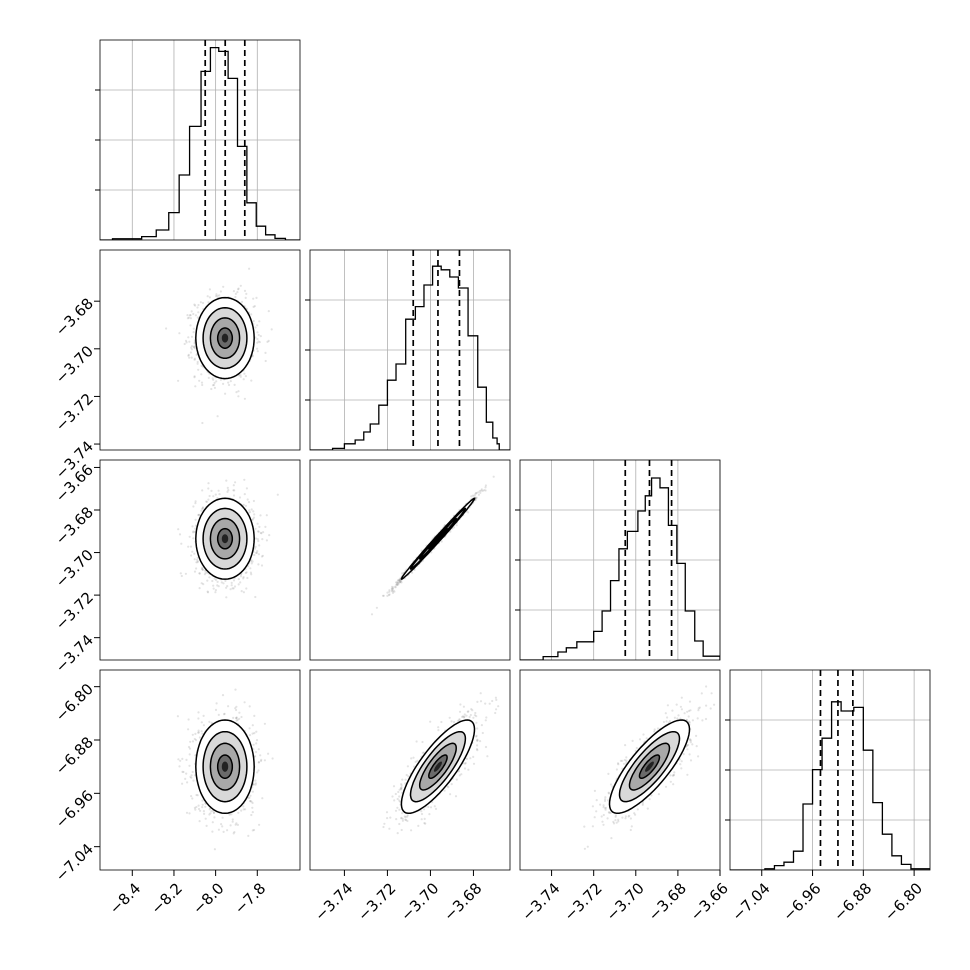 Image resolution: width=970 pixels, height=970 pixels. What do you see at coordinates (437, 538) in the screenshot?
I see `contour-line` at bounding box center [437, 538].